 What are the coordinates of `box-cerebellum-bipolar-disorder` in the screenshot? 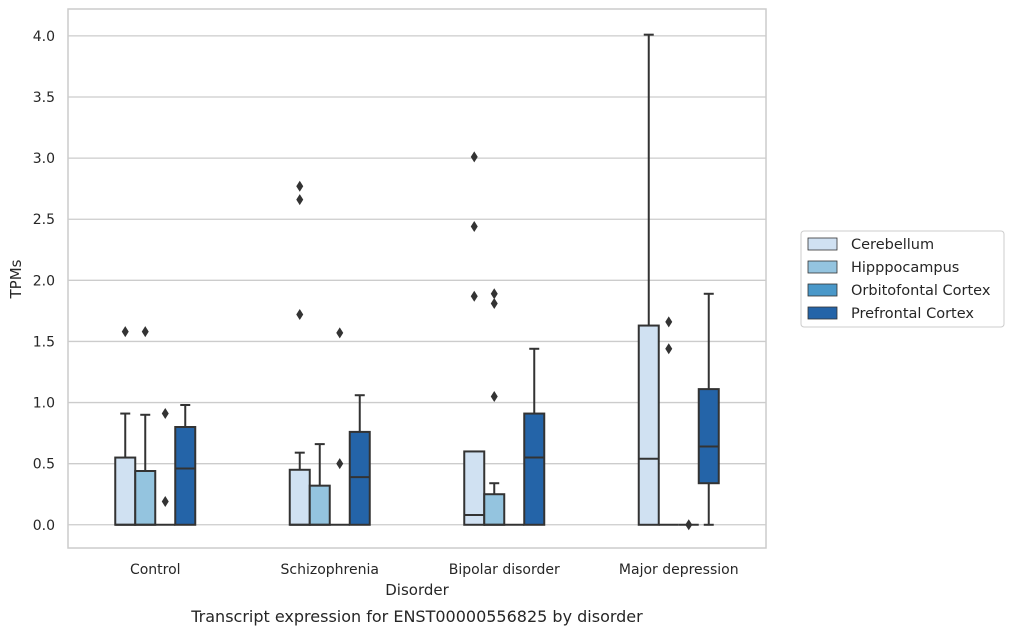 It's located at (474, 338).